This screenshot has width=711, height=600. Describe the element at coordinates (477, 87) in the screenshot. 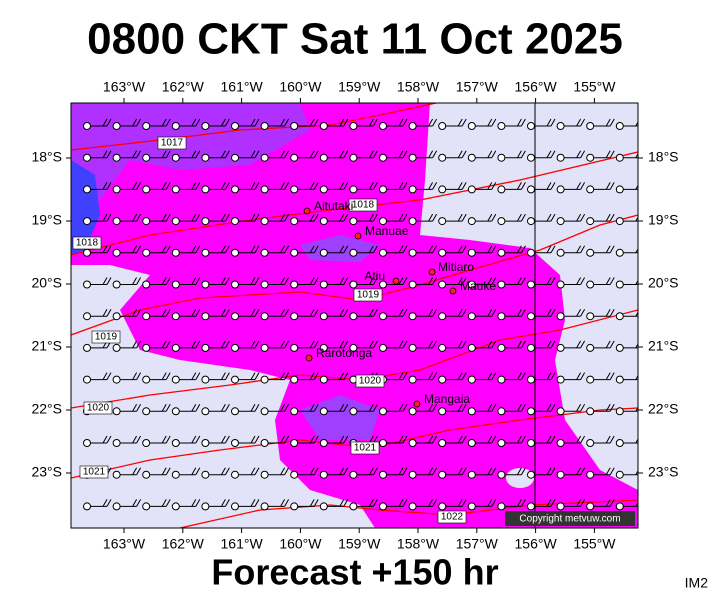

I see `longitude-label: 157°W` at that location.